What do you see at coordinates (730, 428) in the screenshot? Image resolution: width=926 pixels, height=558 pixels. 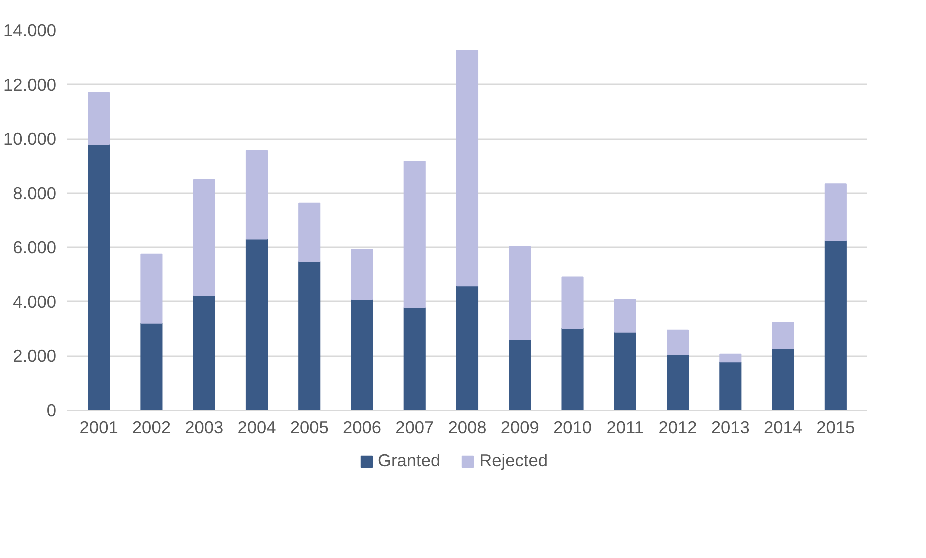 I see `x-tick-label: 2013` at bounding box center [730, 428].